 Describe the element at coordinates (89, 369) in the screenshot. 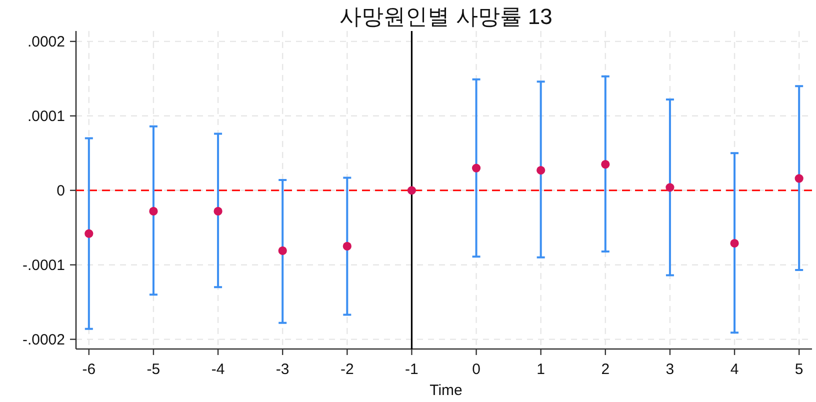

I see `x-tick-label: -6` at that location.